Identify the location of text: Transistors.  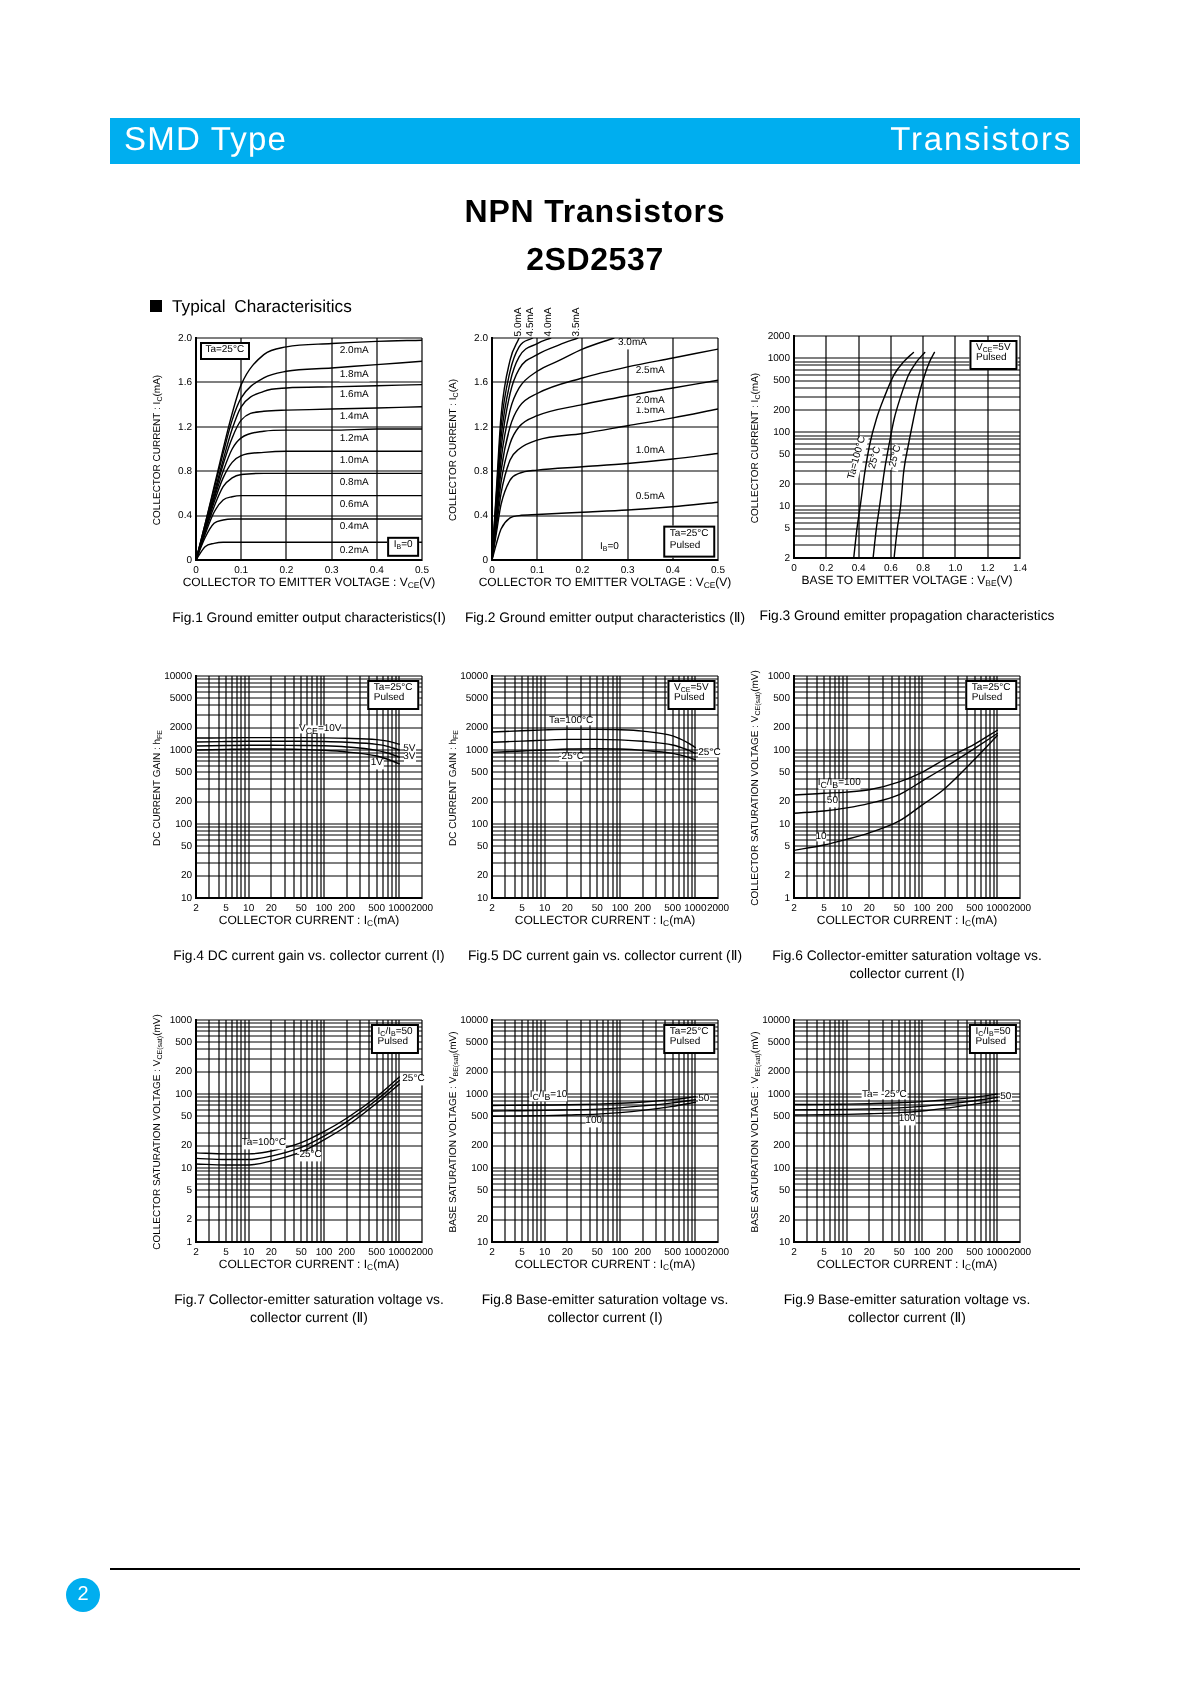
(981, 141).